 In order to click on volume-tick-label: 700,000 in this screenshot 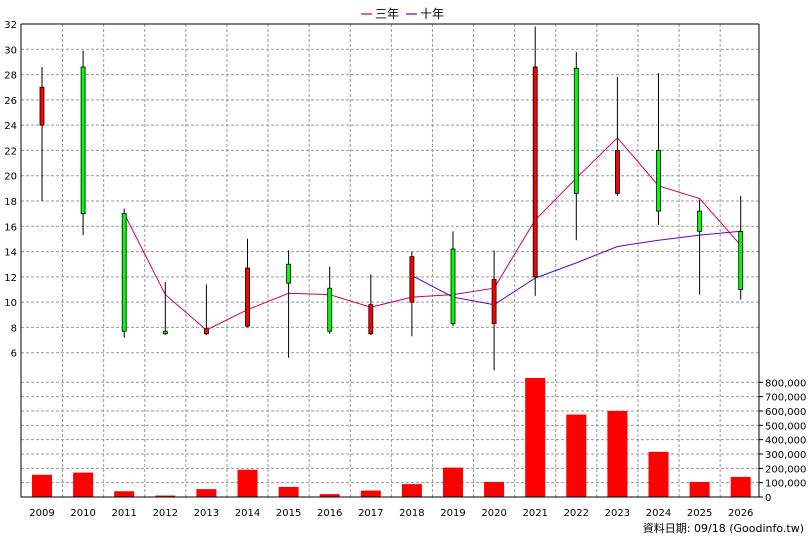, I will do `click(785, 398)`.